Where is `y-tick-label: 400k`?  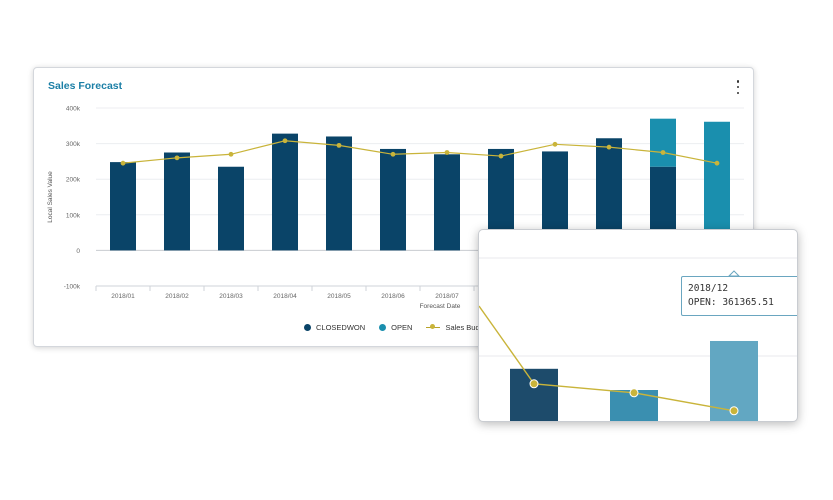
y-tick-label: 400k is located at coordinates (73, 109).